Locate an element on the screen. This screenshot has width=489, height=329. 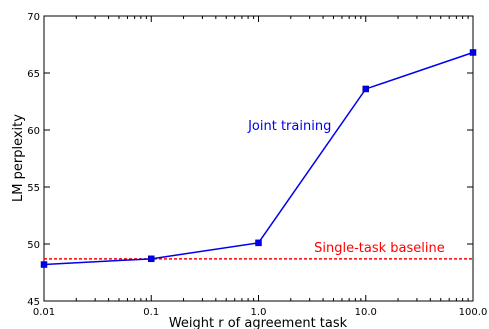
y-tick-label: 60 is located at coordinates (33, 131).